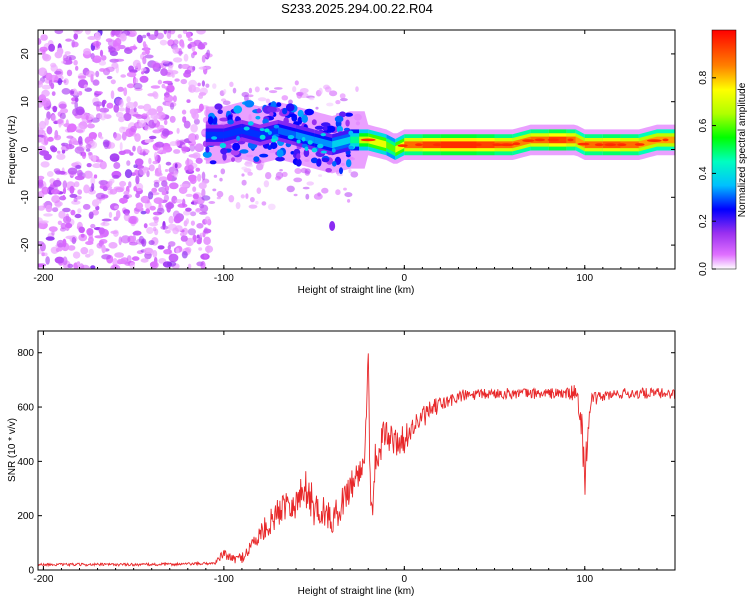  Describe the element at coordinates (25, 54) in the screenshot. I see `y-tick-label: 20` at that location.